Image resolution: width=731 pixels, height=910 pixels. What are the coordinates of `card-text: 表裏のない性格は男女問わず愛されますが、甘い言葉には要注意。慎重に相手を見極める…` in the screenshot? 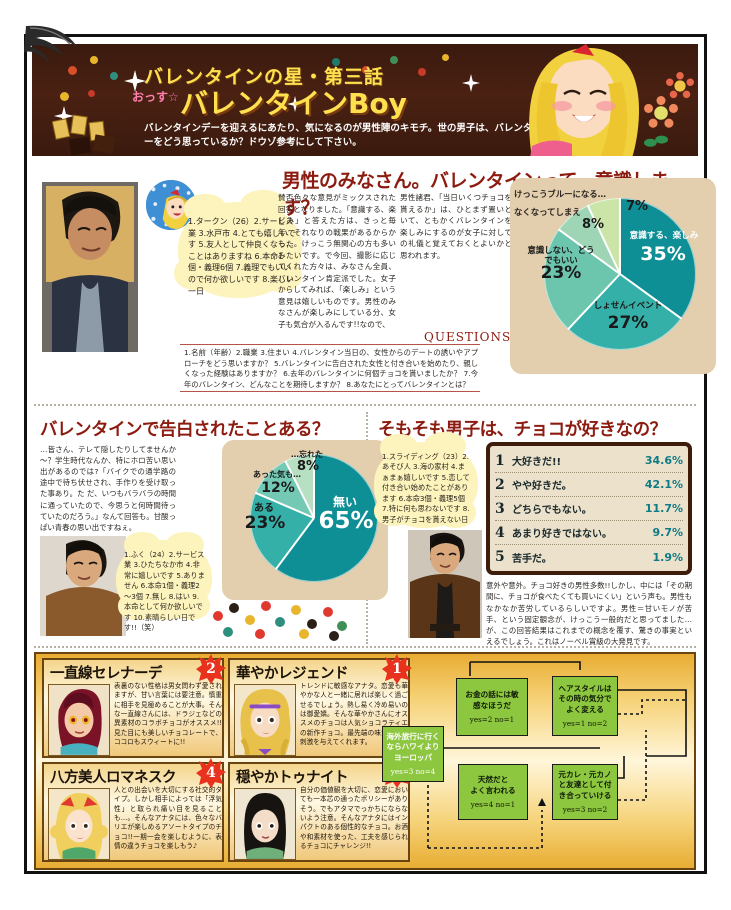 It's located at (168, 714).